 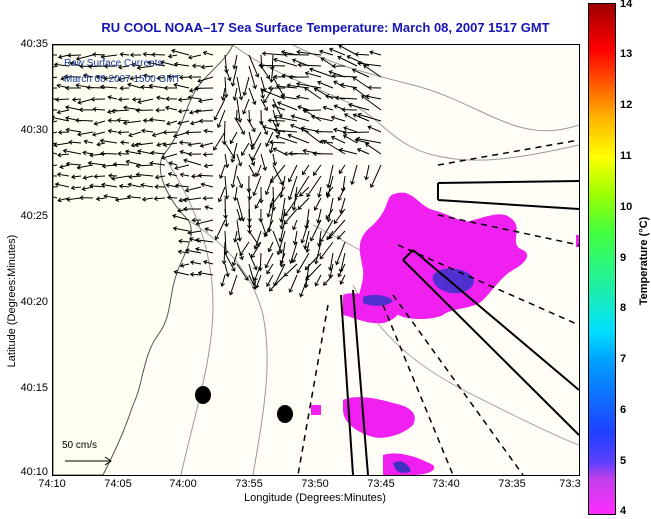 What do you see at coordinates (381, 484) in the screenshot?
I see `x-tick: 73:45` at bounding box center [381, 484].